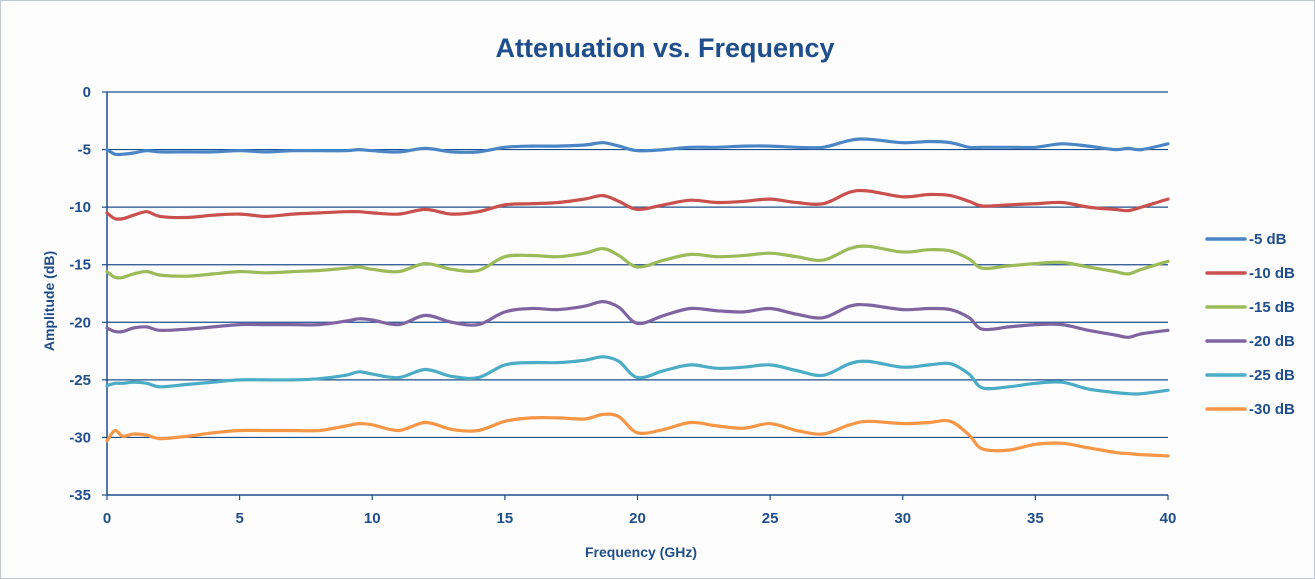  Describe the element at coordinates (80, 207) in the screenshot. I see `y-tick-label: -10` at that location.